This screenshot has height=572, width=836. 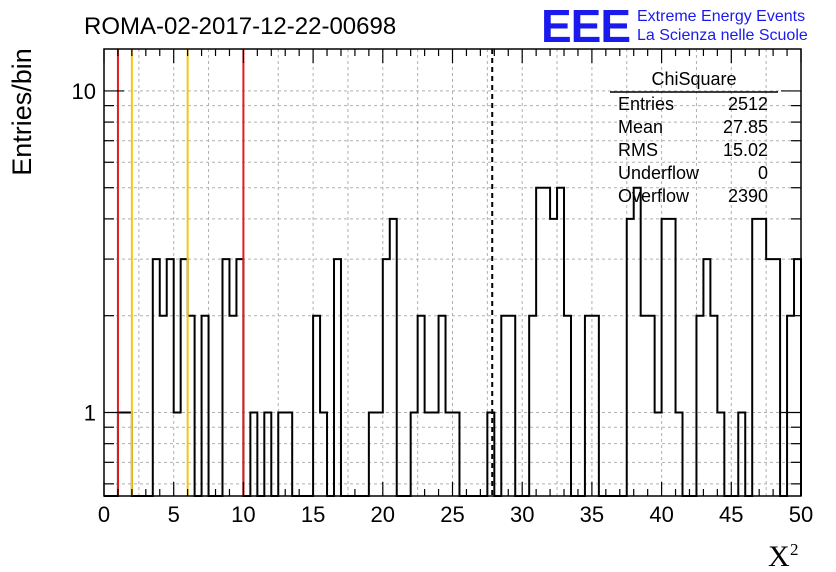 I want to click on stats-value: 15.02, so click(x=745, y=150).